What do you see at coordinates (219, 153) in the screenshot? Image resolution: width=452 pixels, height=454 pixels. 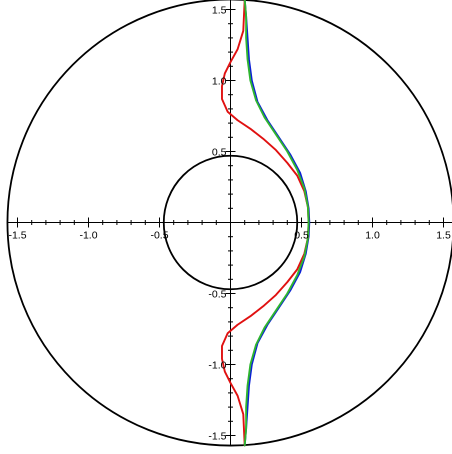 I see `y-tick-label: 0.5` at bounding box center [219, 153].